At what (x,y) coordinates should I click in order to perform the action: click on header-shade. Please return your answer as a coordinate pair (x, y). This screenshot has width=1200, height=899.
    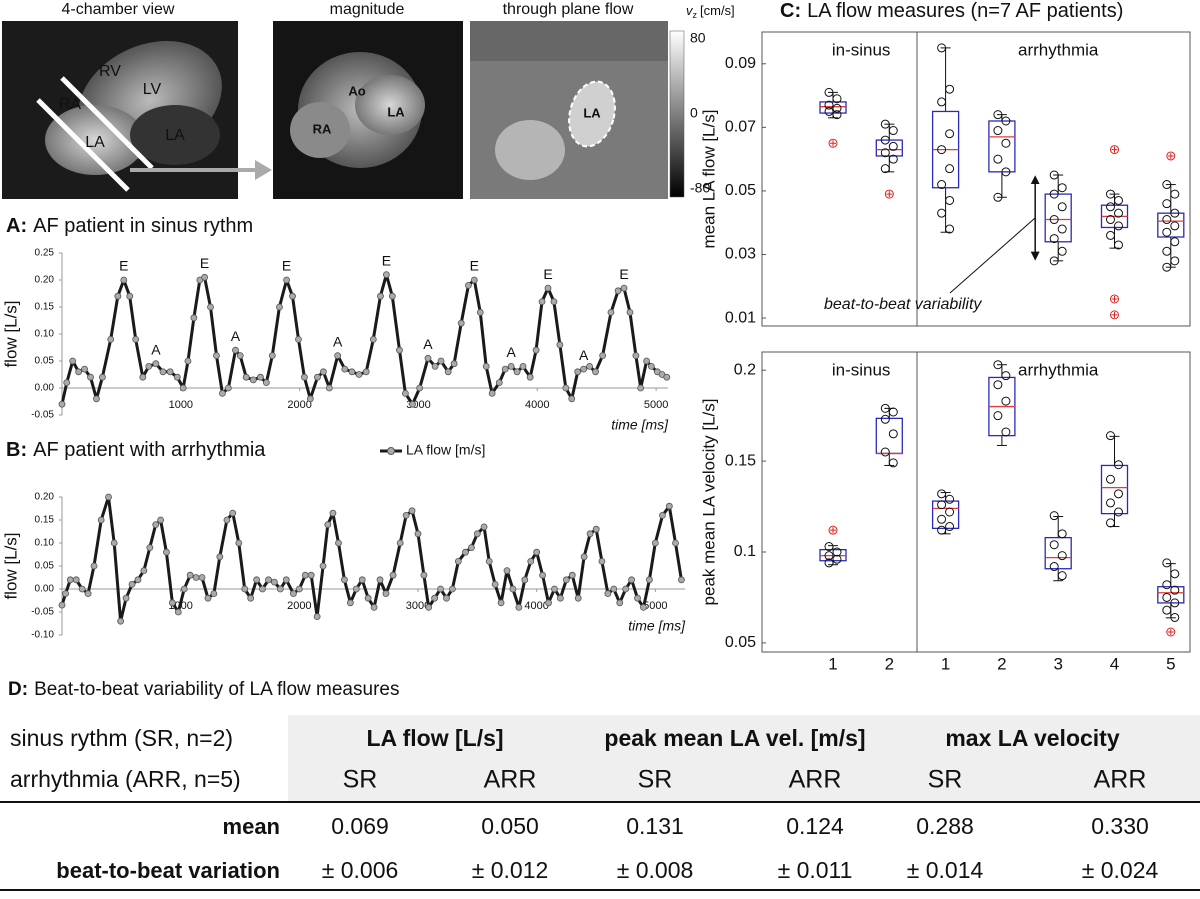
    Looking at the image, I should click on (744, 758).